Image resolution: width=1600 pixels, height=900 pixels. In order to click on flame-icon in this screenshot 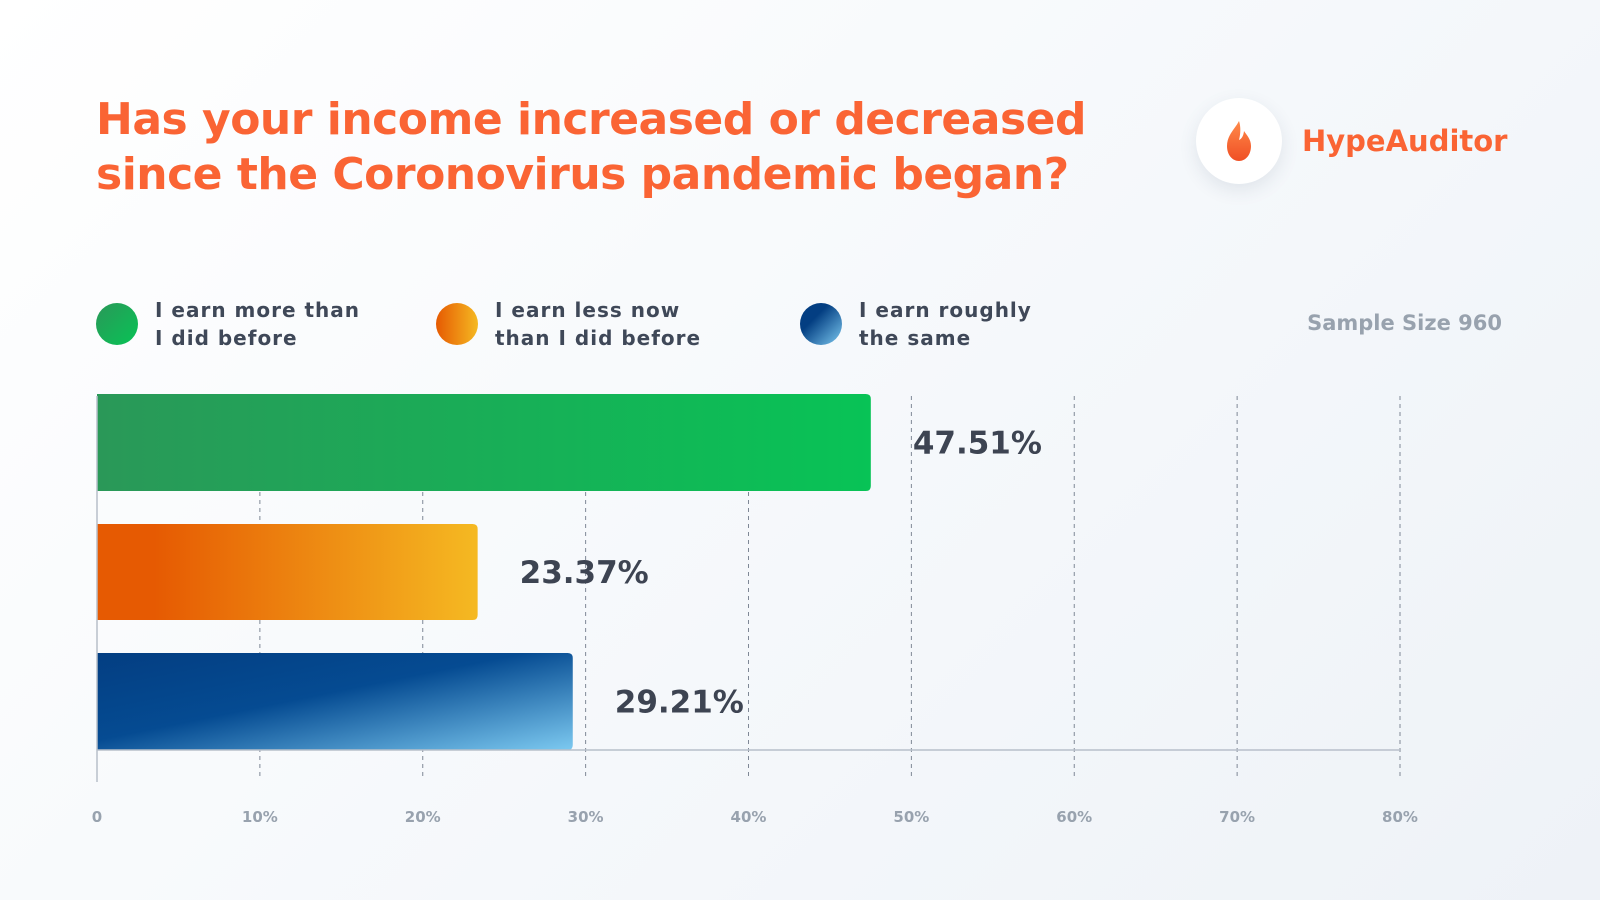, I will do `click(1239, 141)`.